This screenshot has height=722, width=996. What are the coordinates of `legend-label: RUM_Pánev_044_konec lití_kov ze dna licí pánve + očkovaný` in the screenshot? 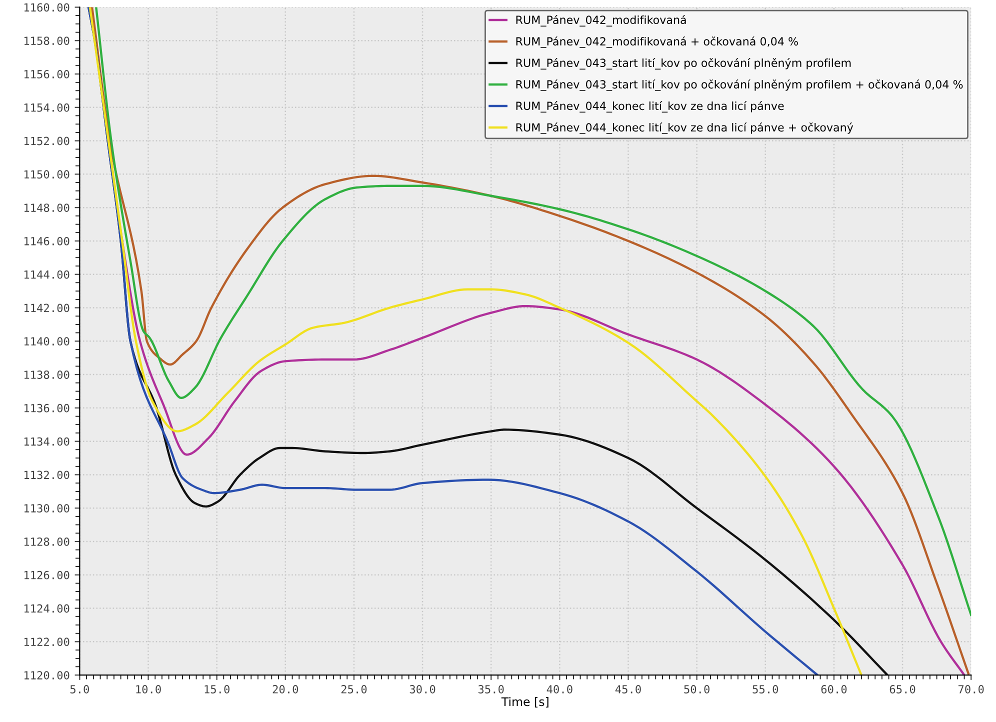 It's located at (685, 128).